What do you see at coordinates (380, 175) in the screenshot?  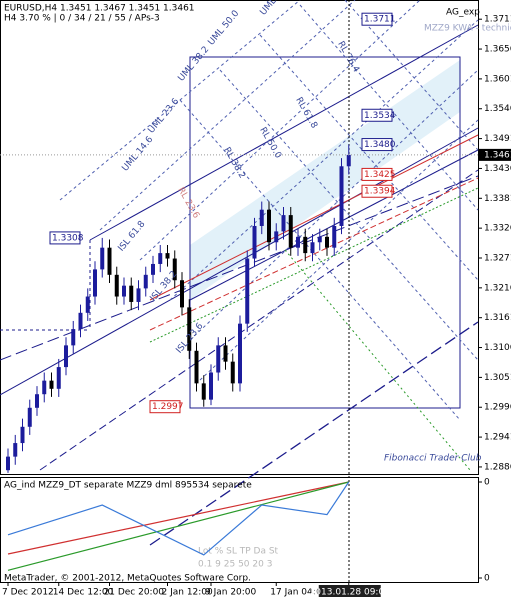 I see `level-label: 1.3425` at bounding box center [380, 175].